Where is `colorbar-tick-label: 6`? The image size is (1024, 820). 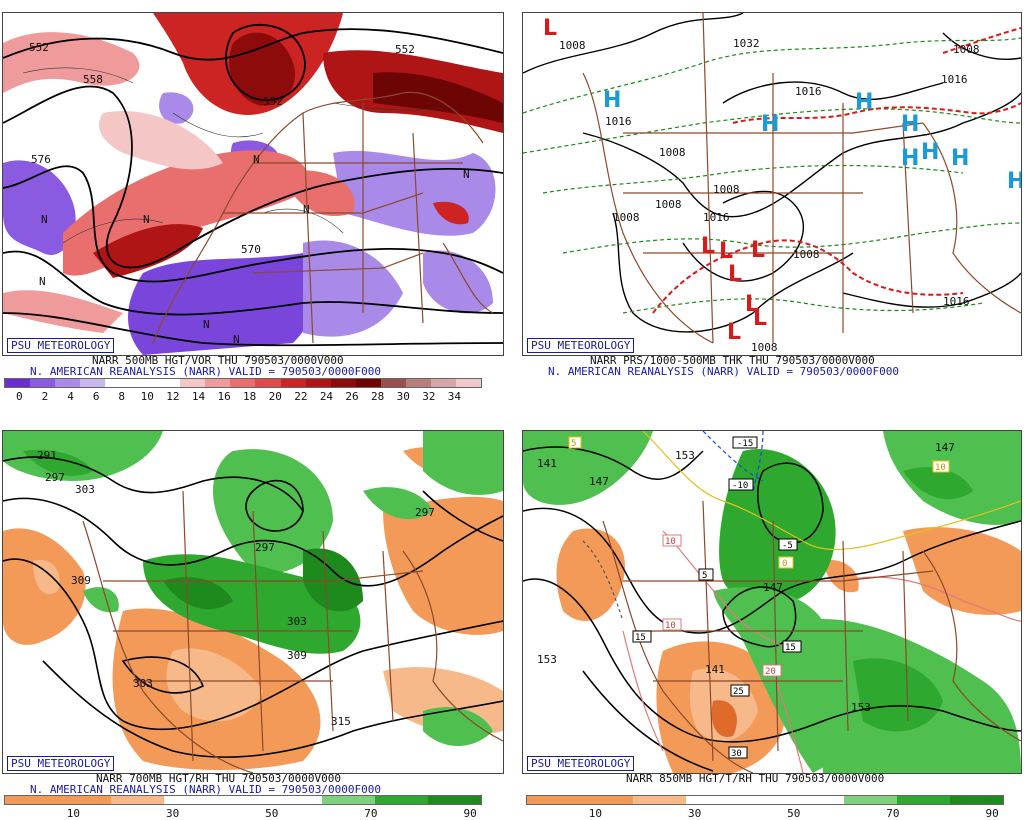 colorbar-tick-label: 6 is located at coordinates (96, 396).